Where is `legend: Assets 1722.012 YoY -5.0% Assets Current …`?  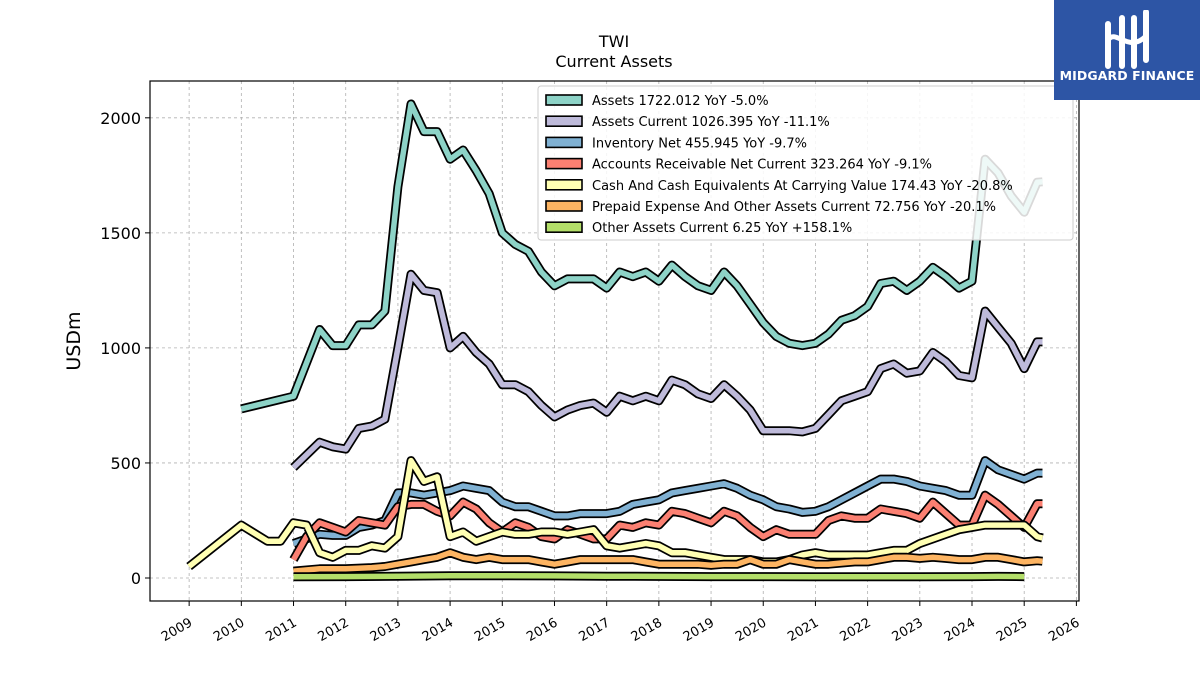 legend: Assets 1722.012 YoY -5.0% Assets Current … is located at coordinates (805, 163).